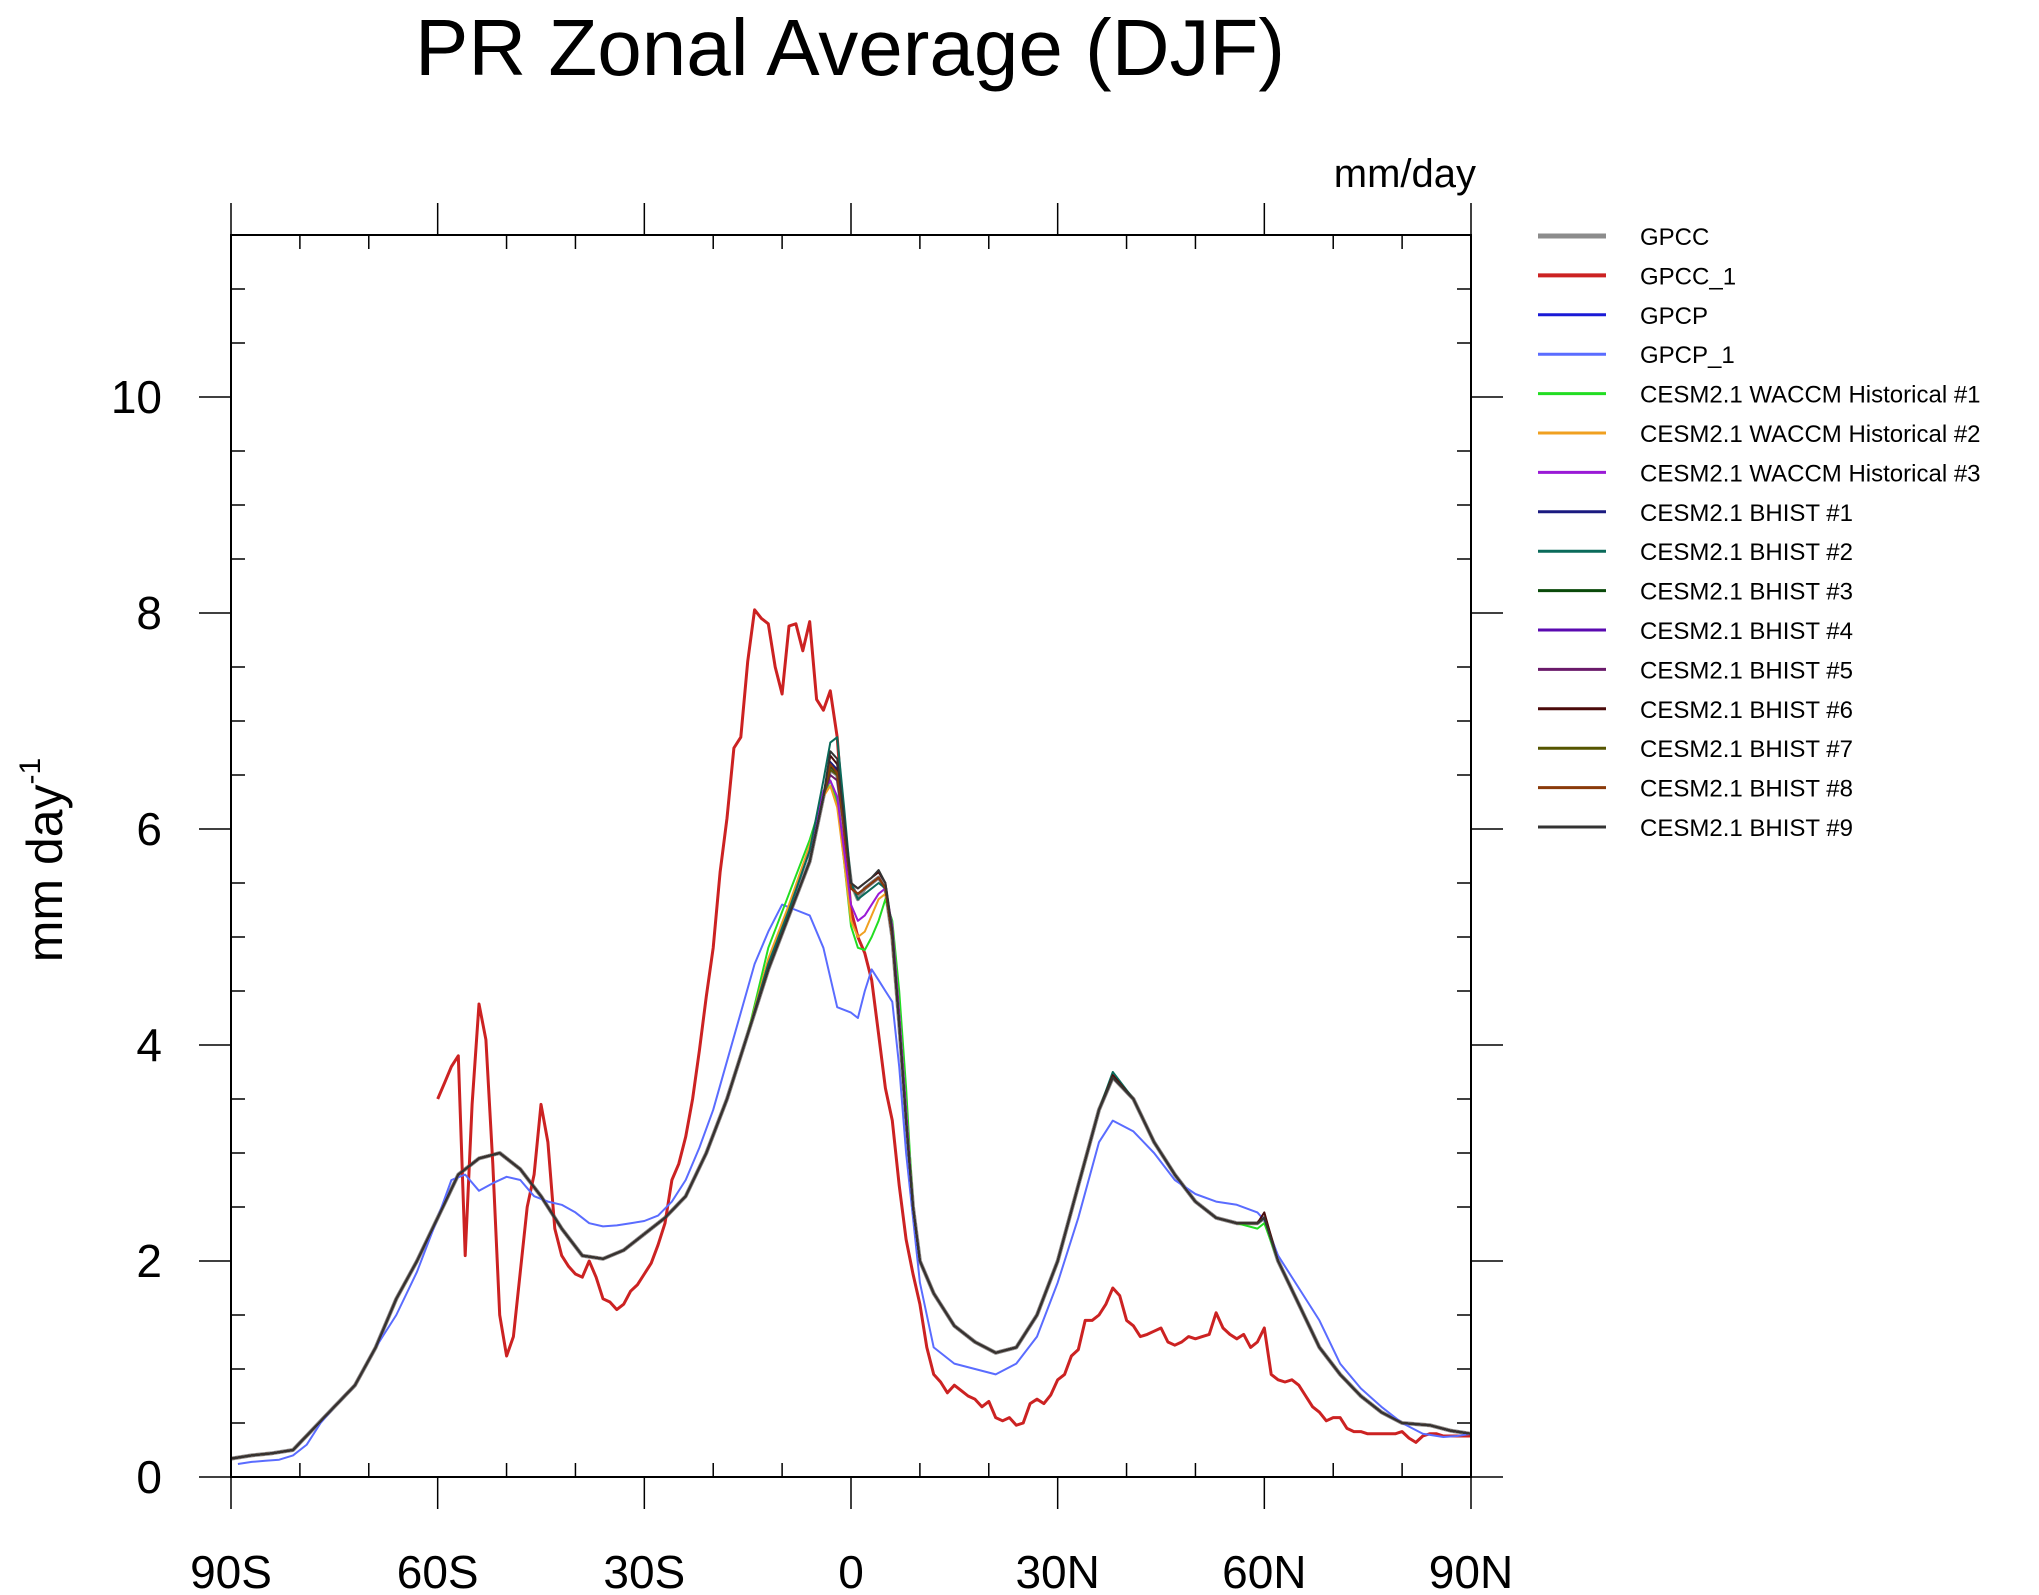 The width and height of the screenshot is (2039, 1595). Describe the element at coordinates (136, 397) in the screenshot. I see `y-tick-label: 10` at that location.